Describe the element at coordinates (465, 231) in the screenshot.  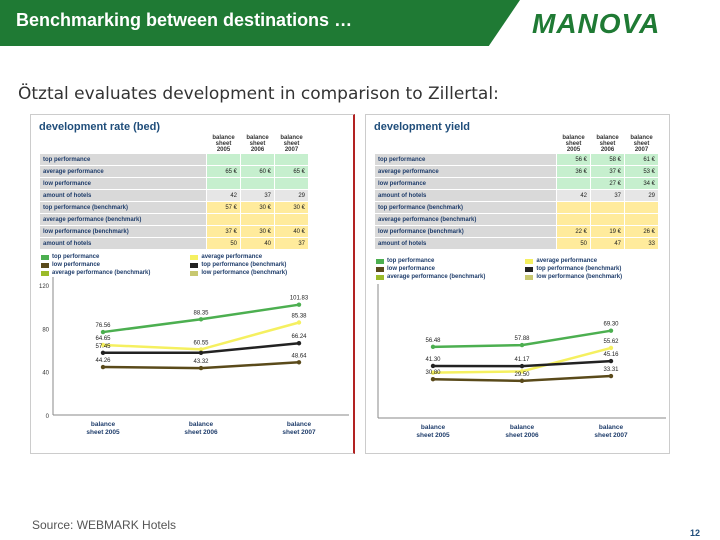
I see `right-row-label: low performance (benchmark)` at that location.